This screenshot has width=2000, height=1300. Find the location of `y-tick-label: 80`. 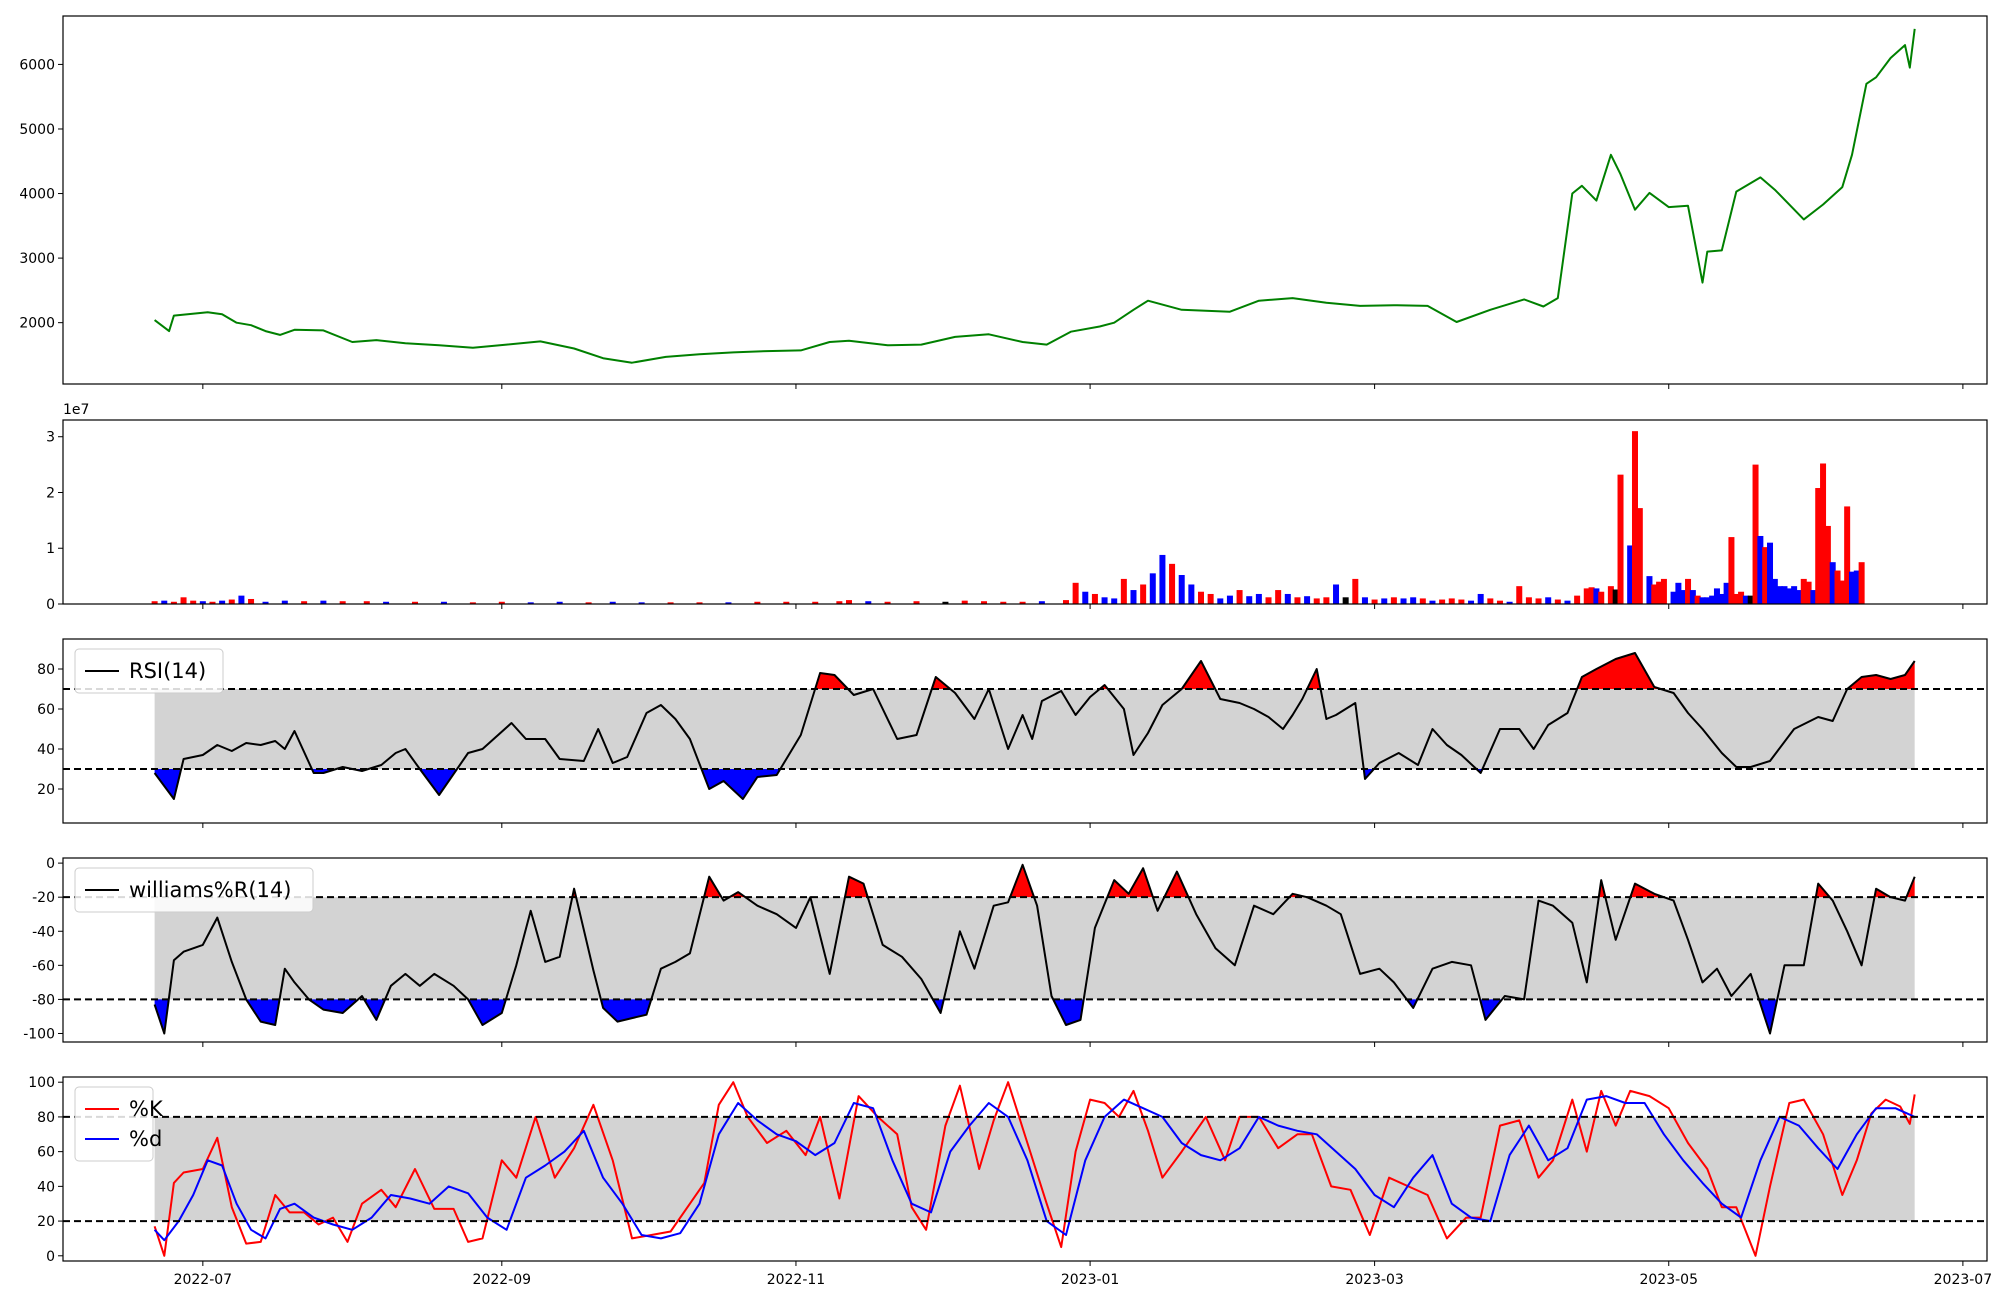

y-tick-label: 80 is located at coordinates (46, 670).